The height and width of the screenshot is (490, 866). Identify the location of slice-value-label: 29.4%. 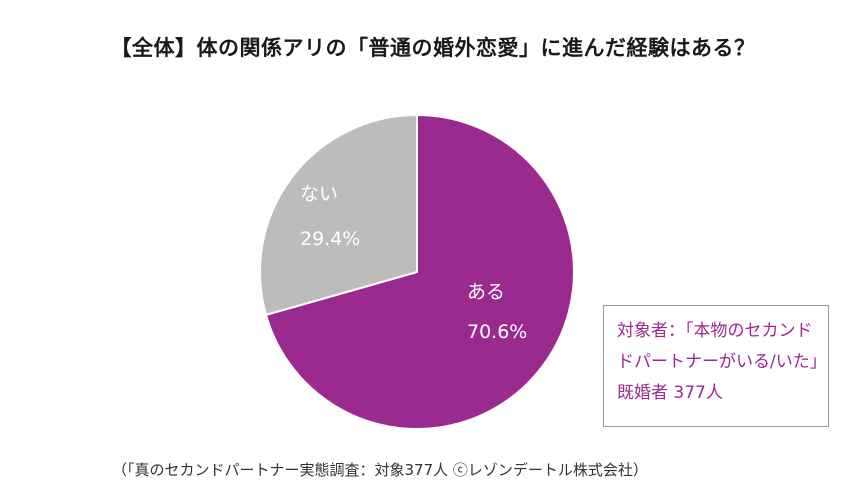
(330, 239).